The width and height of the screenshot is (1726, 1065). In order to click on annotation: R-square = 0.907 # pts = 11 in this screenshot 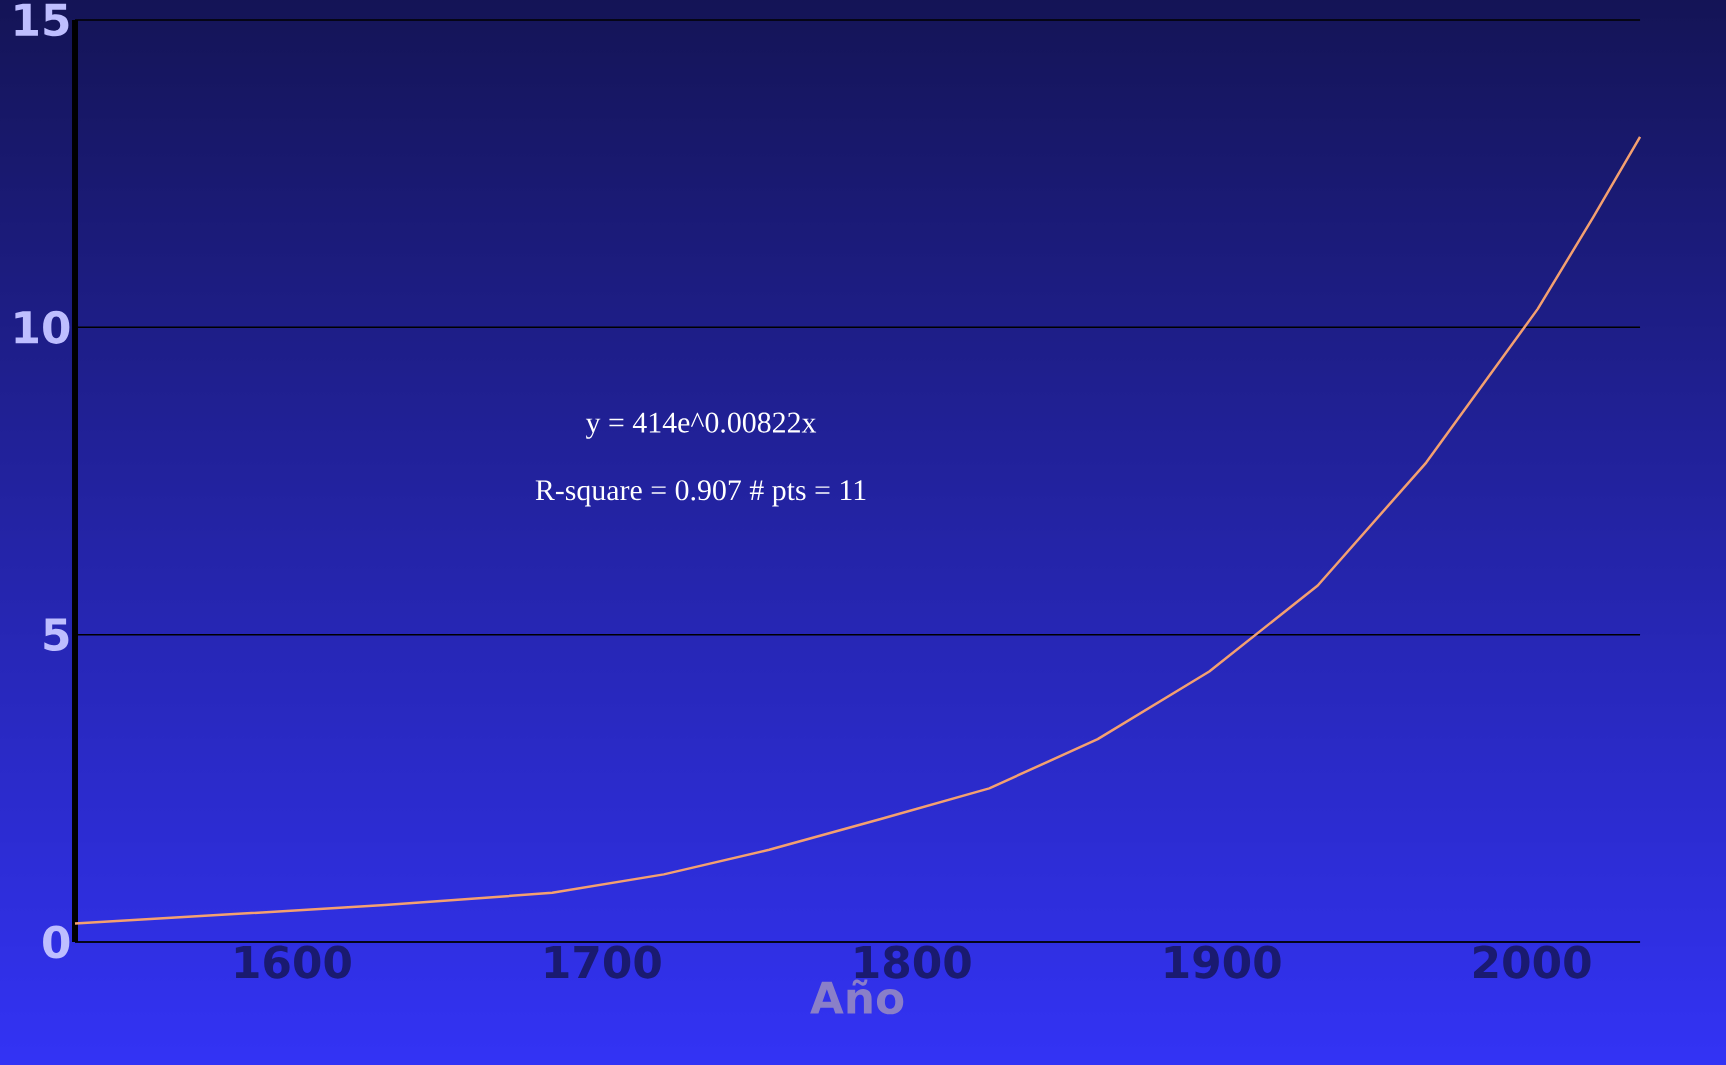, I will do `click(700, 493)`.